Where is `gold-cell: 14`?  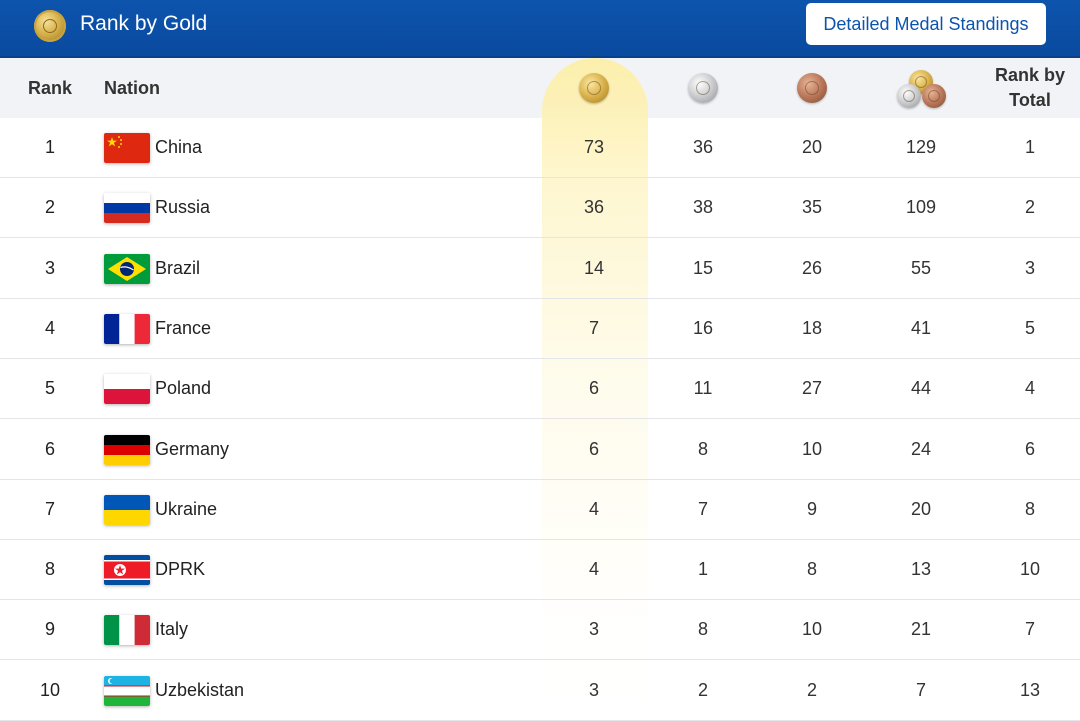
gold-cell: 14 is located at coordinates (594, 267).